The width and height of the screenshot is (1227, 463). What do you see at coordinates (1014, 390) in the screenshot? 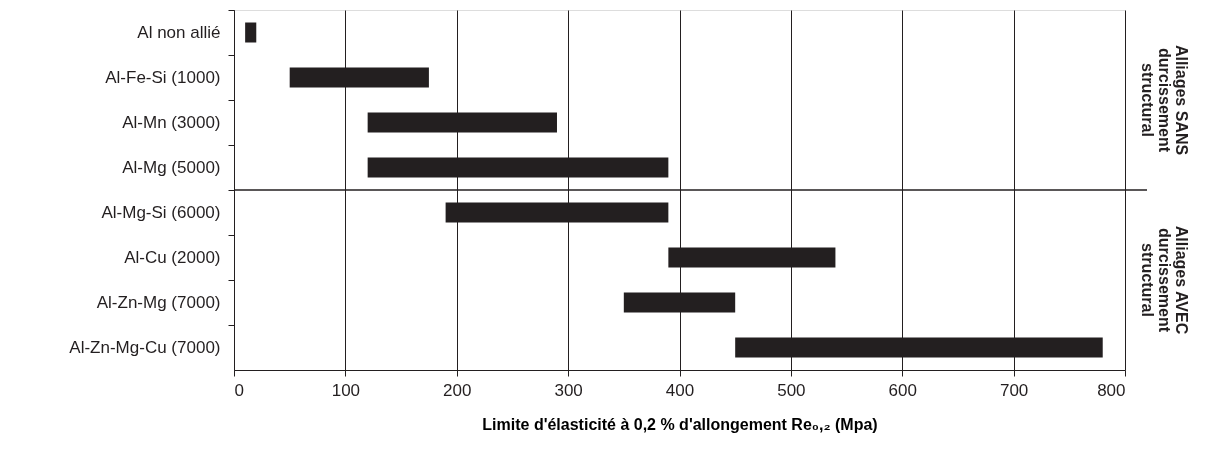
I see `x-tick-label: 700` at bounding box center [1014, 390].